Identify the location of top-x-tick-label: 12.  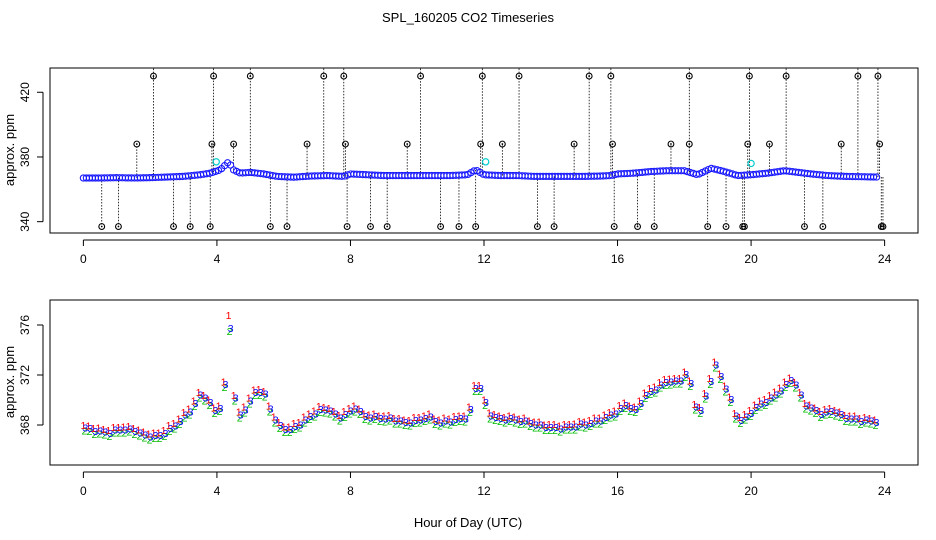
(484, 259).